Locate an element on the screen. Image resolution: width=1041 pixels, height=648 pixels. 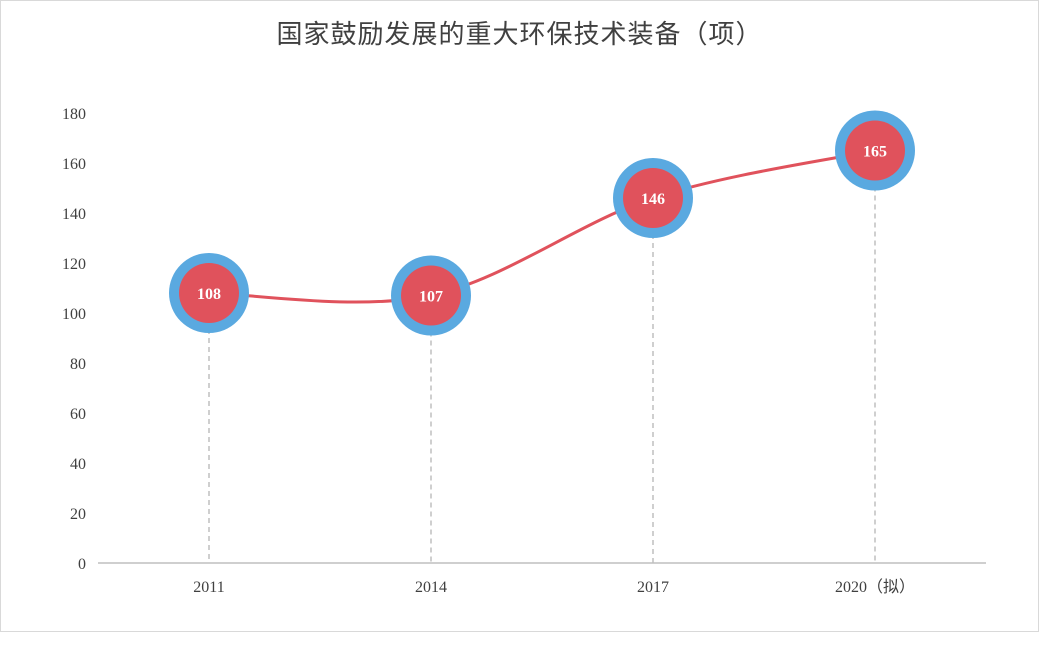
y-tick-label: 60 is located at coordinates (78, 414).